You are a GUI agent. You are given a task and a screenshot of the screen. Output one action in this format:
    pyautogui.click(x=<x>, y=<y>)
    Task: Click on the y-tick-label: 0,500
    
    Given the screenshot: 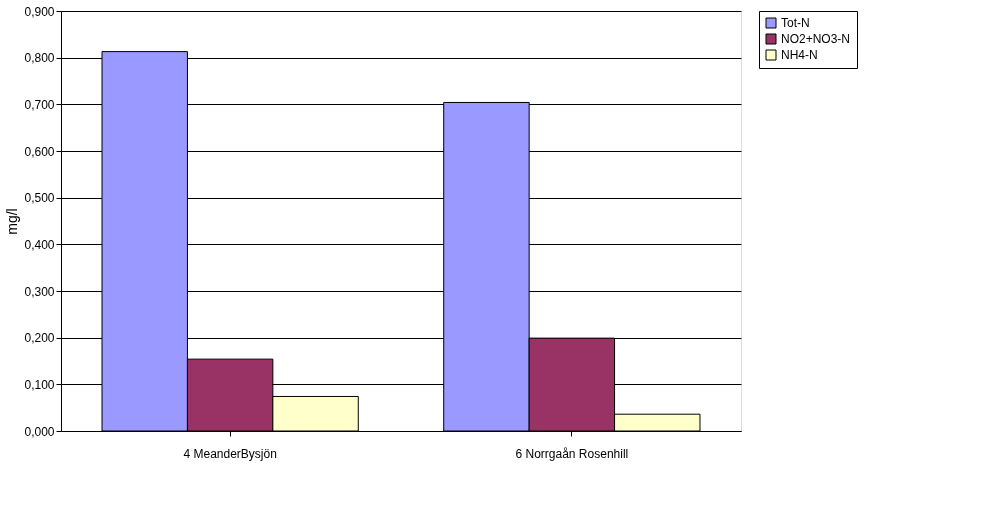 What is the action you would take?
    pyautogui.click(x=39, y=198)
    